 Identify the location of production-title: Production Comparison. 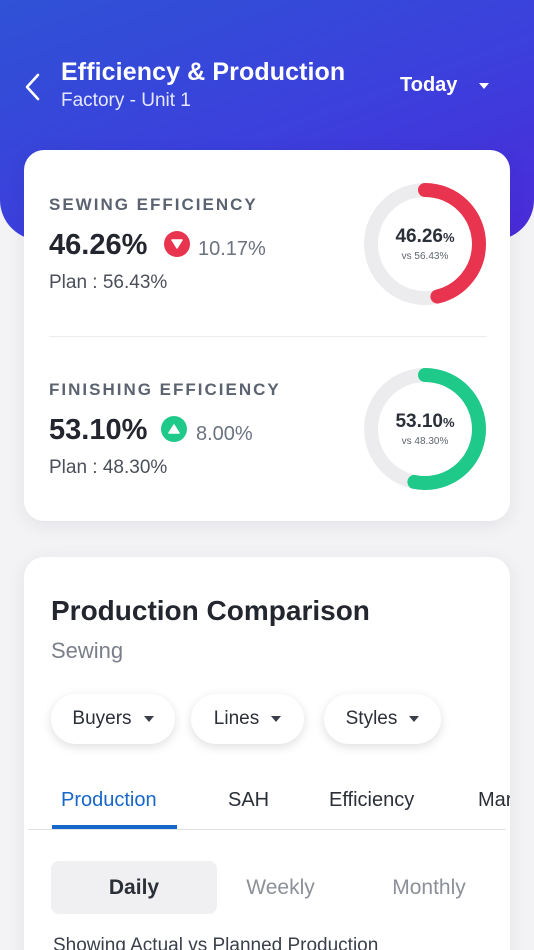
(210, 610).